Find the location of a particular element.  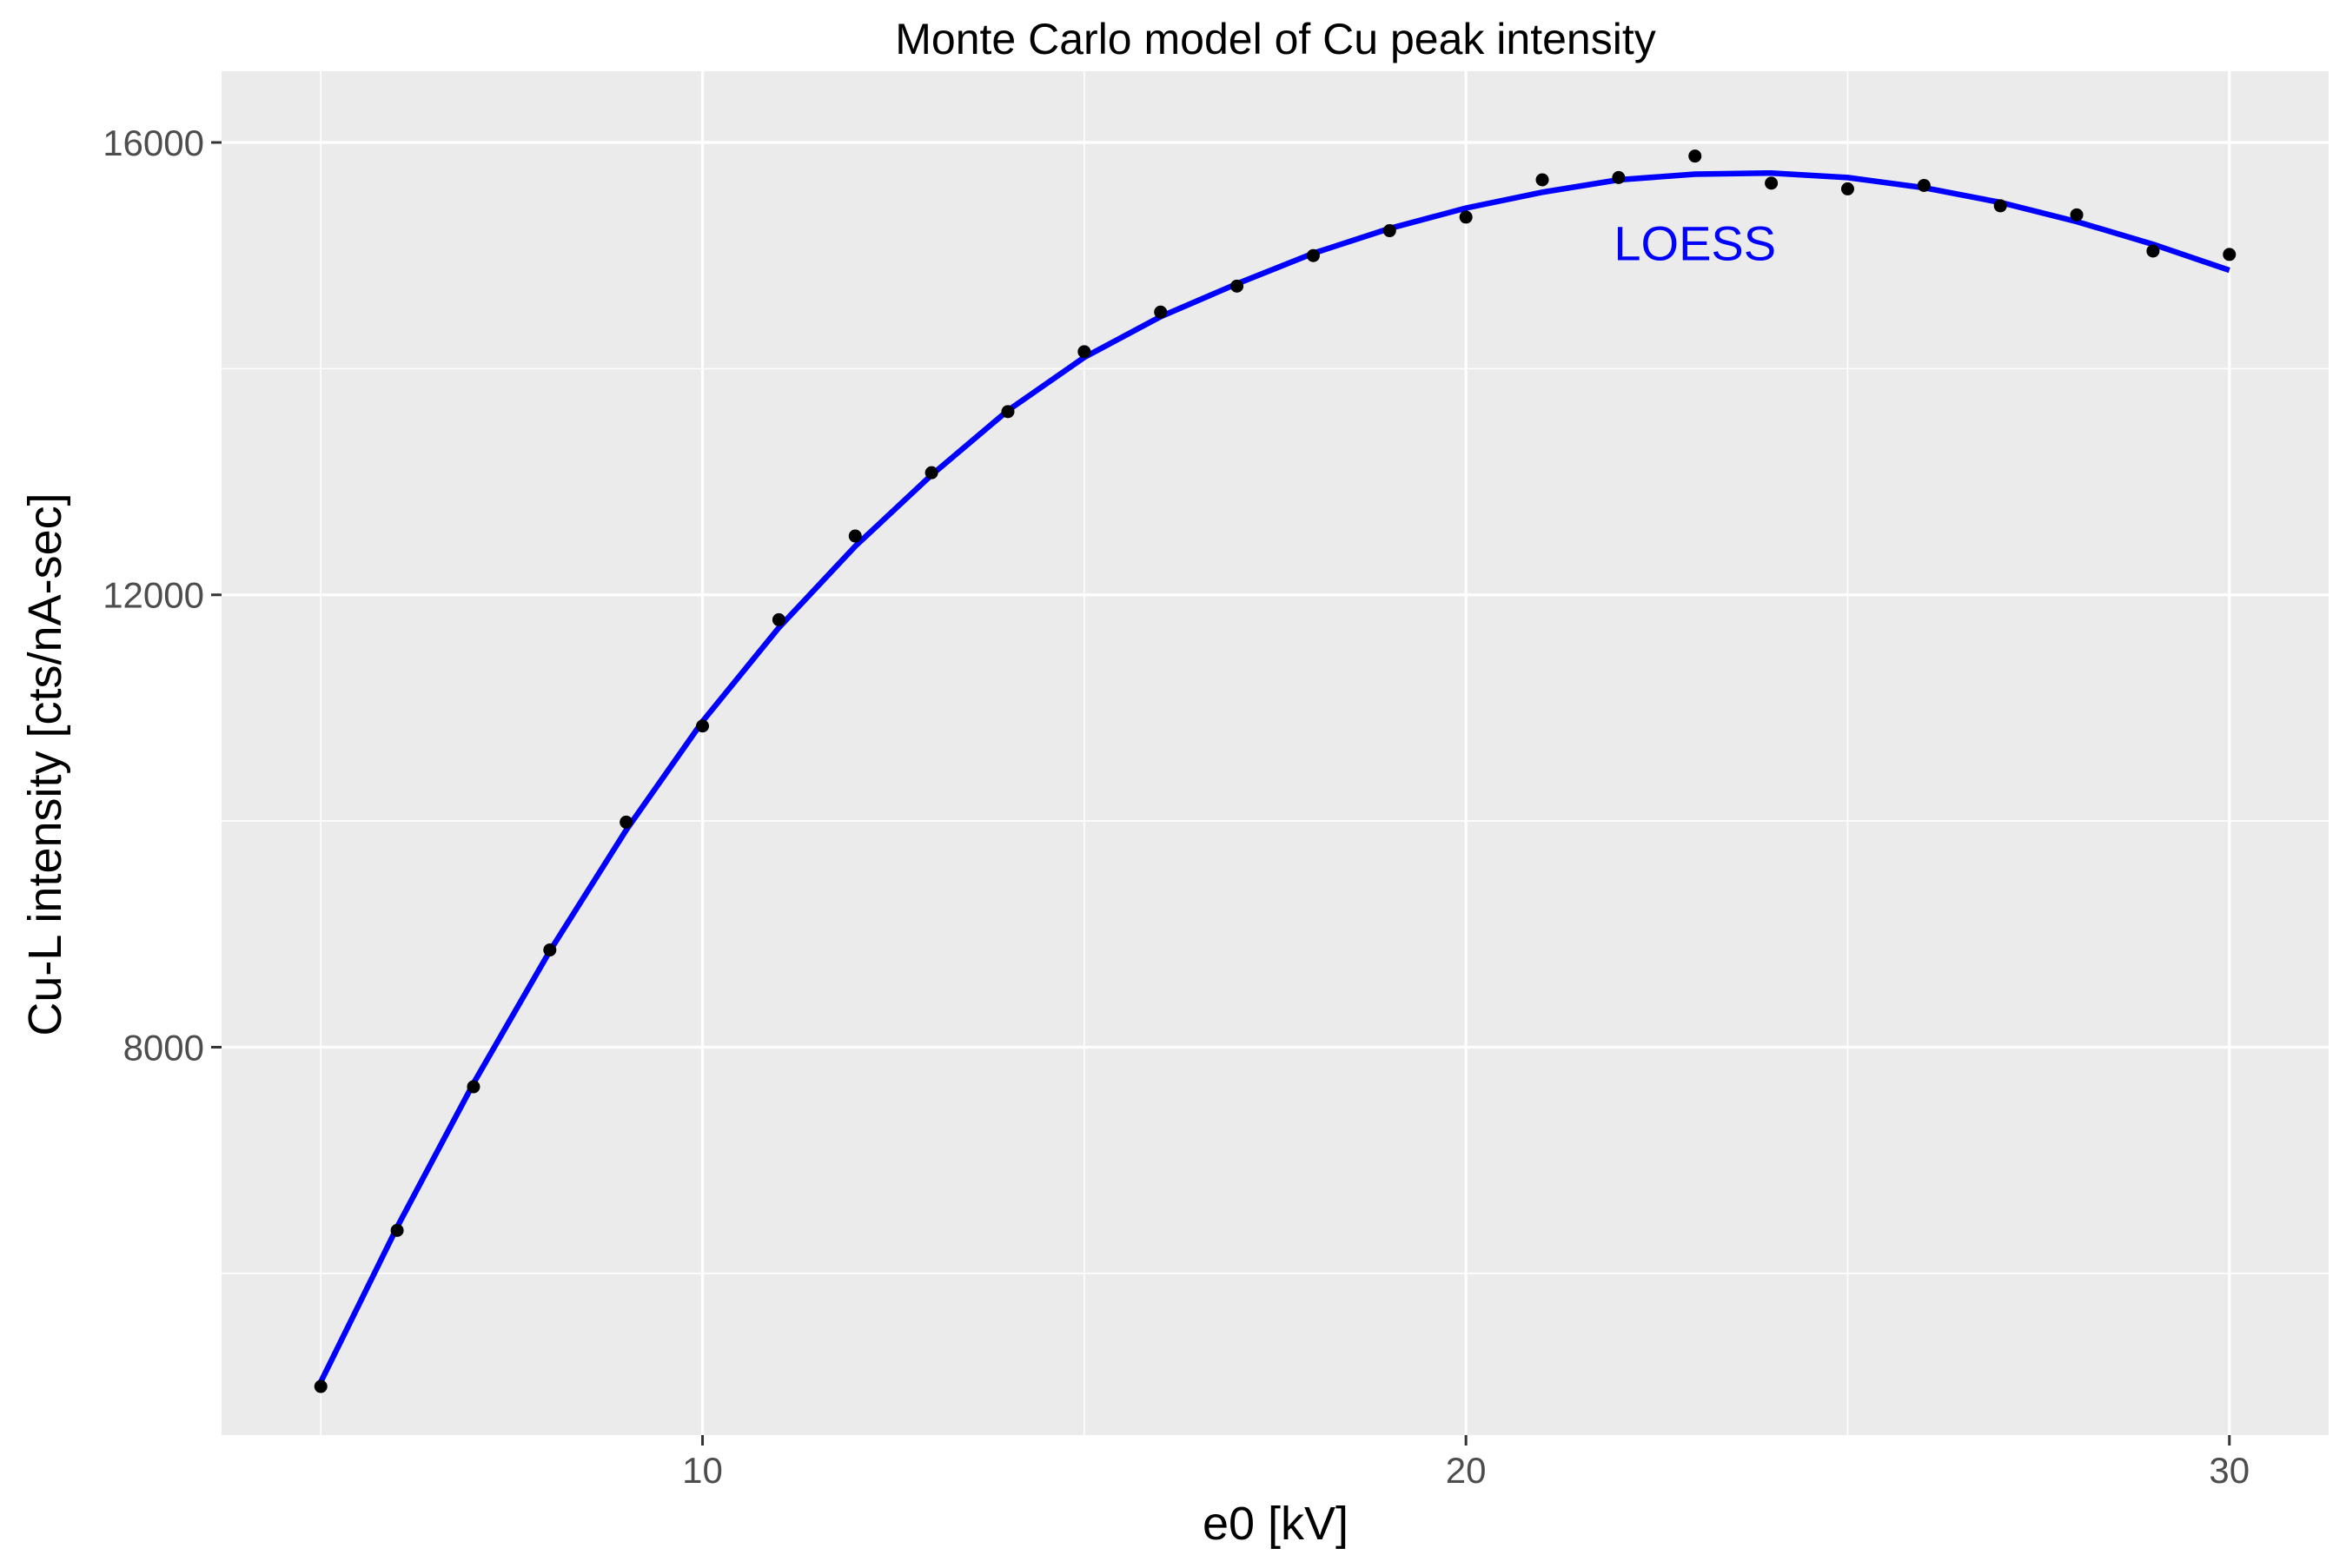

y-tick-label: 8000 is located at coordinates (163, 1047).